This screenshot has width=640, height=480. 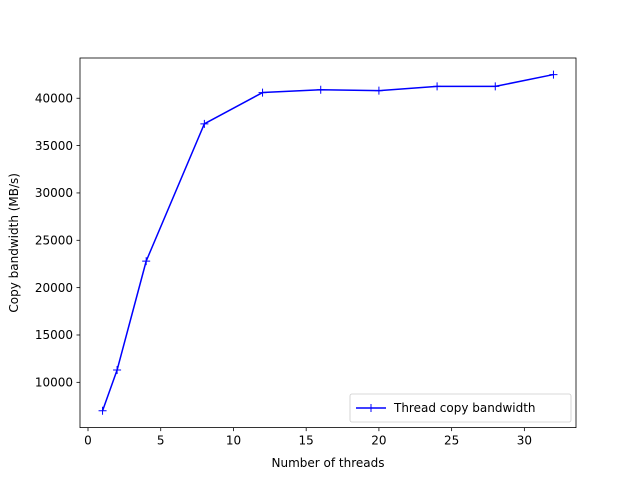 I want to click on x-axis-ticks: 0 5 10 15 20 25 30, so click(x=308, y=437).